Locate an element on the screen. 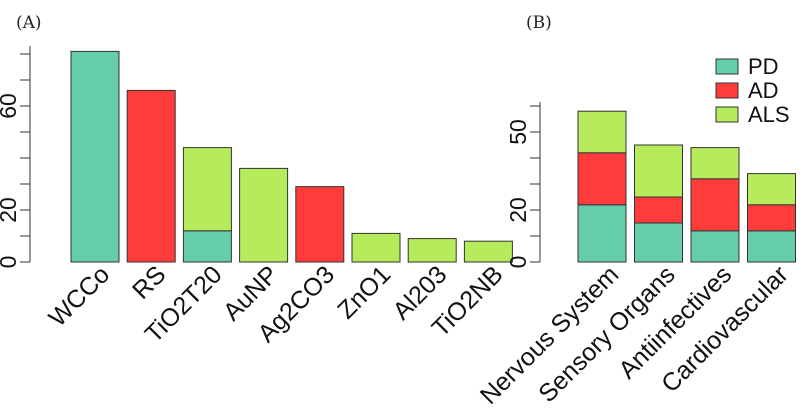 The width and height of the screenshot is (810, 419). bar-tio2t20-als is located at coordinates (207, 189).